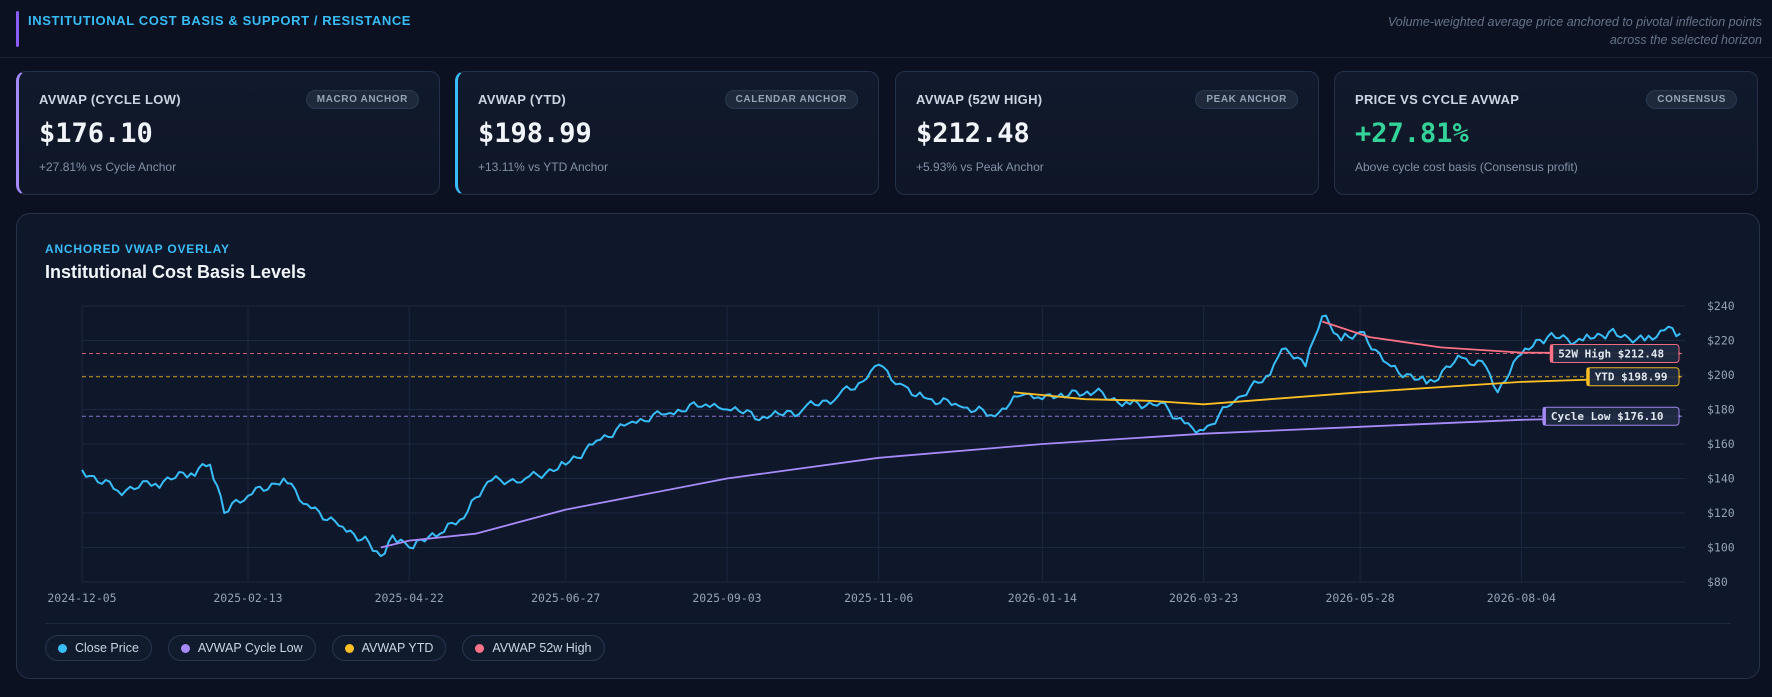 This screenshot has width=1772, height=697. What do you see at coordinates (1631, 377) in the screenshot?
I see `level-tag-ytd: YTD $198.99` at bounding box center [1631, 377].